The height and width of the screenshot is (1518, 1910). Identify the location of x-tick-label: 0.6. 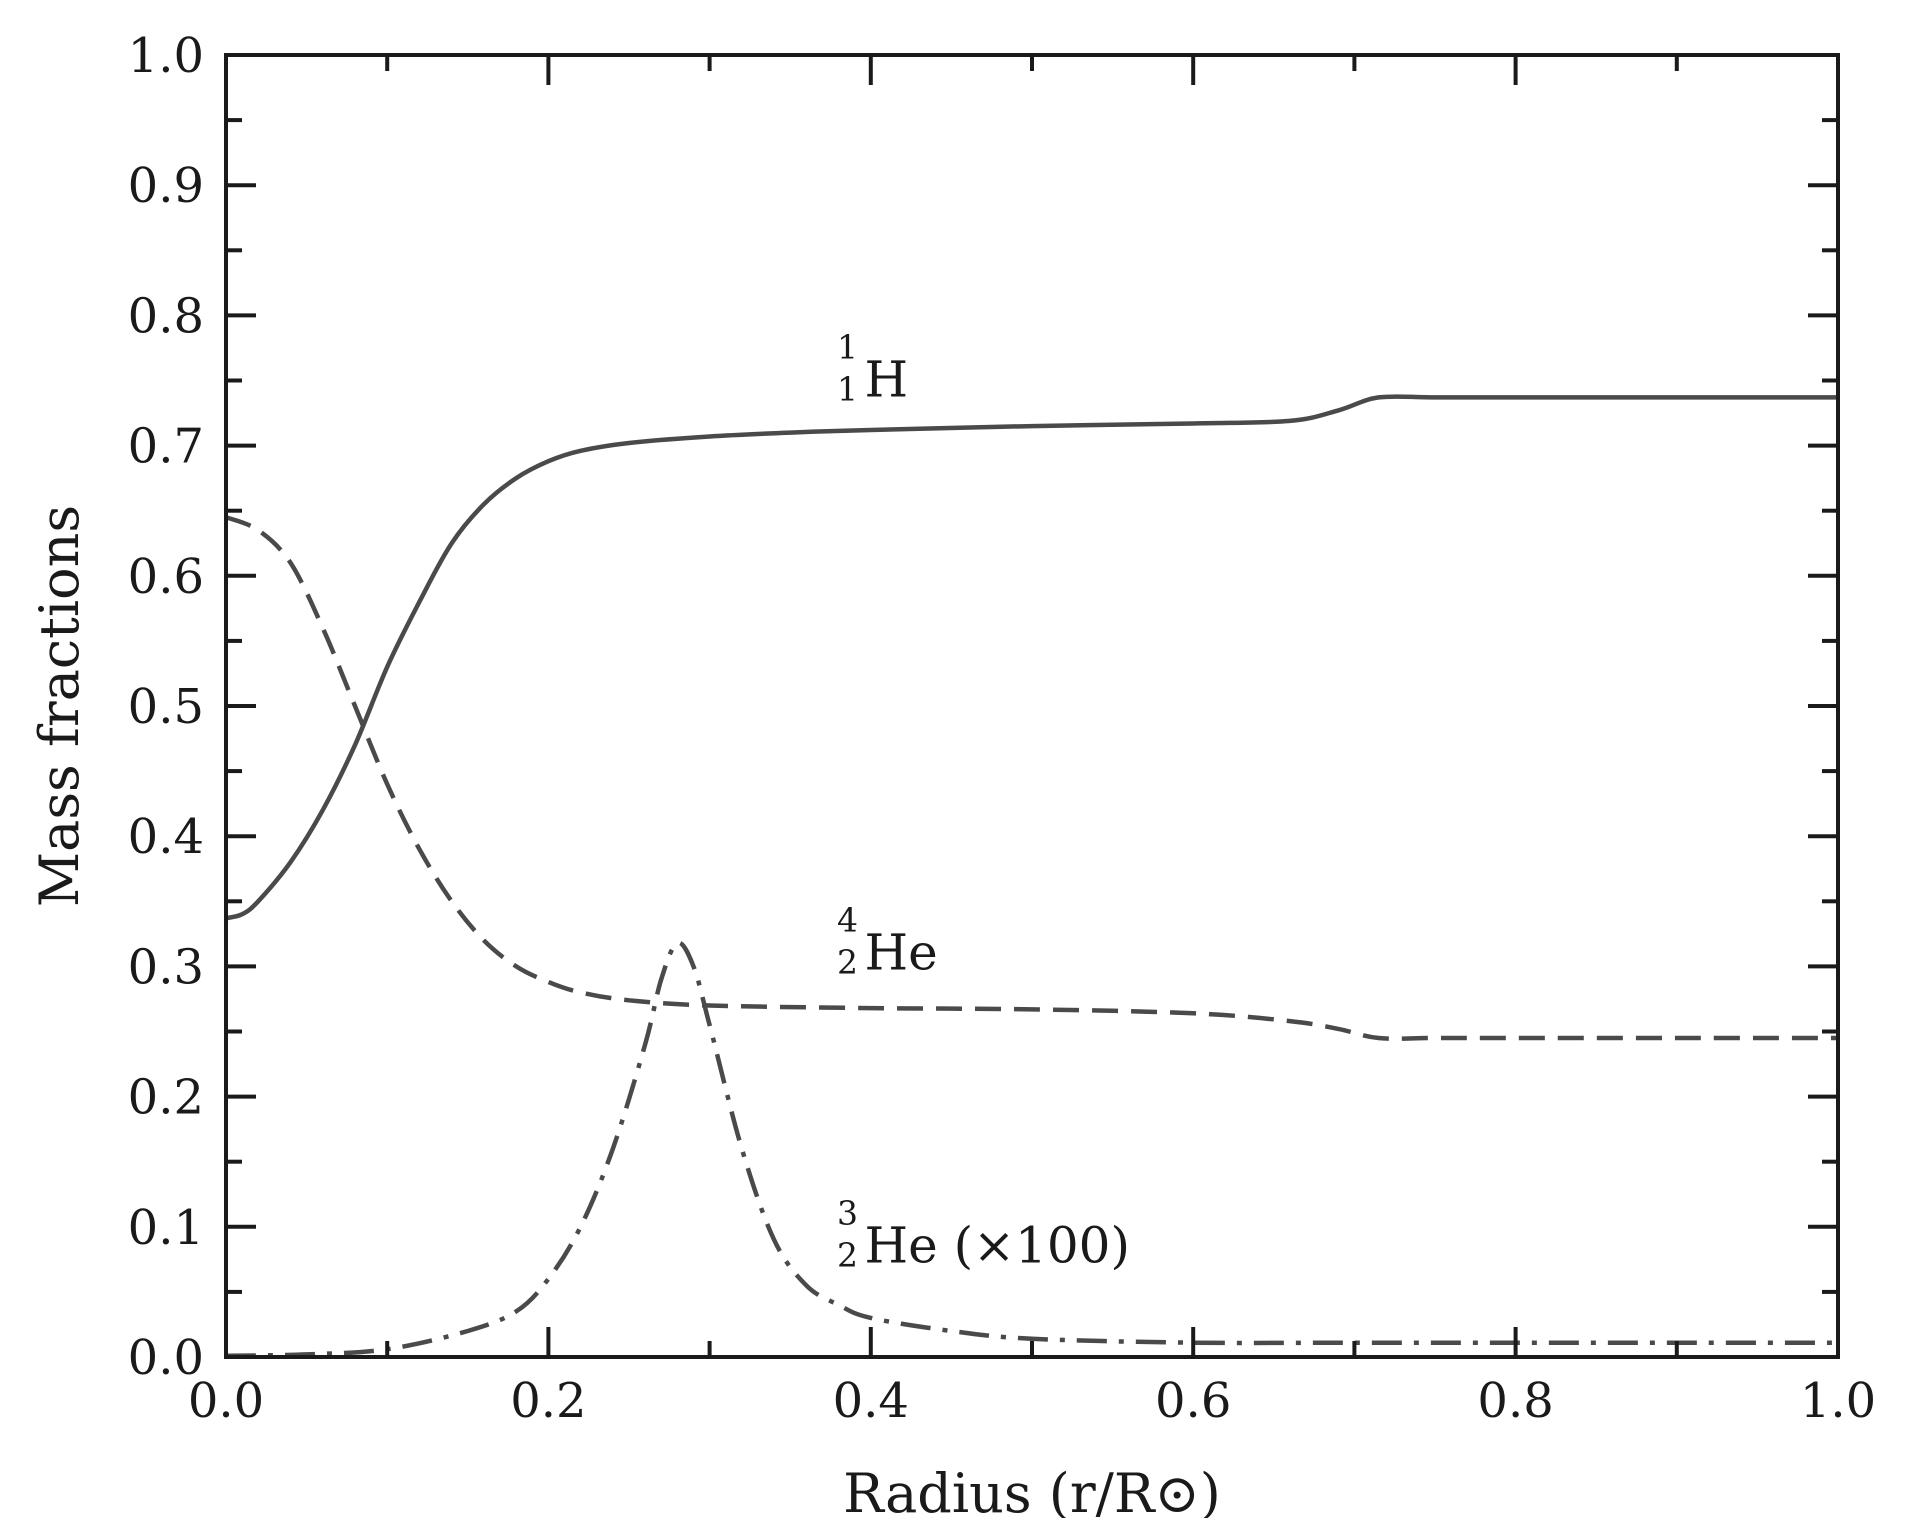
(1193, 1401).